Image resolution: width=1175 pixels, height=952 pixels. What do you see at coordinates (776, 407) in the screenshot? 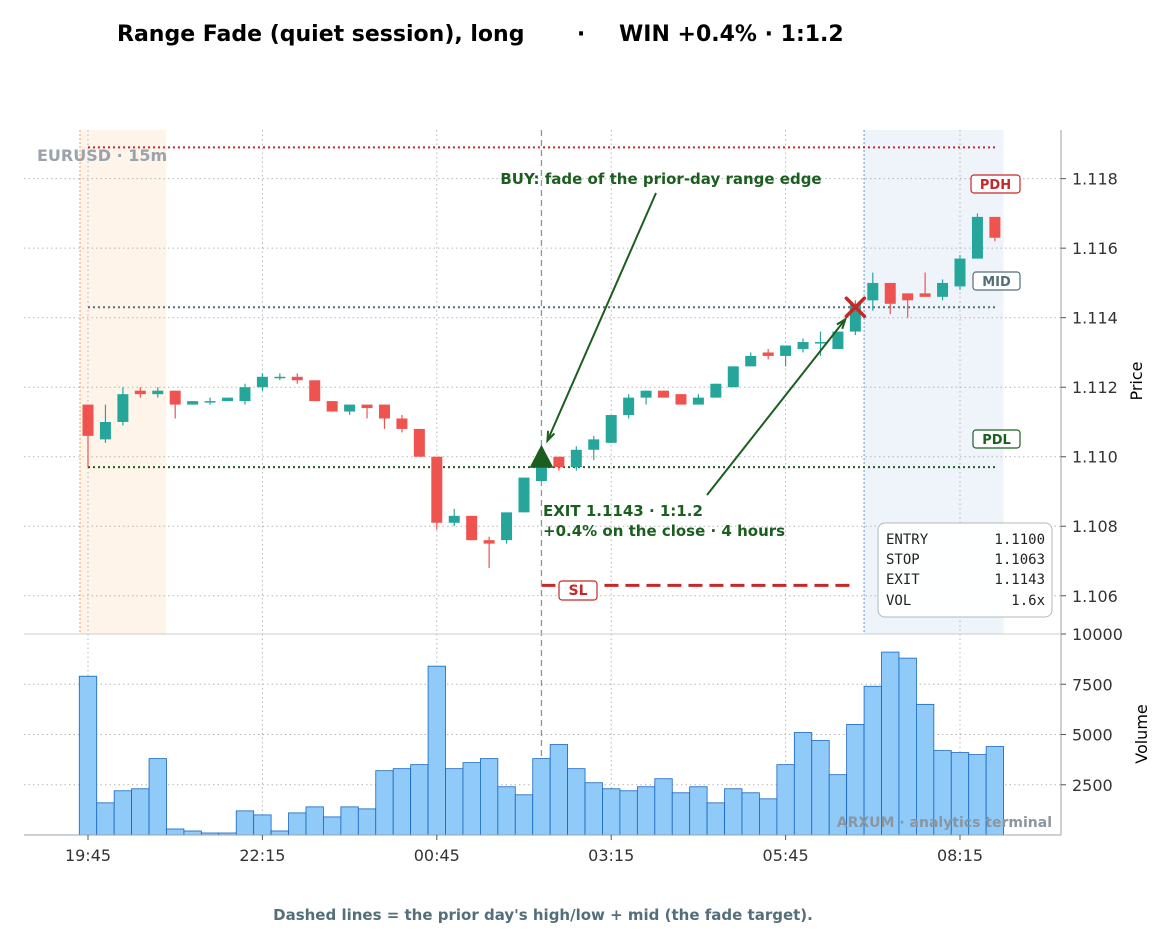
I see `exit-arrow` at bounding box center [776, 407].